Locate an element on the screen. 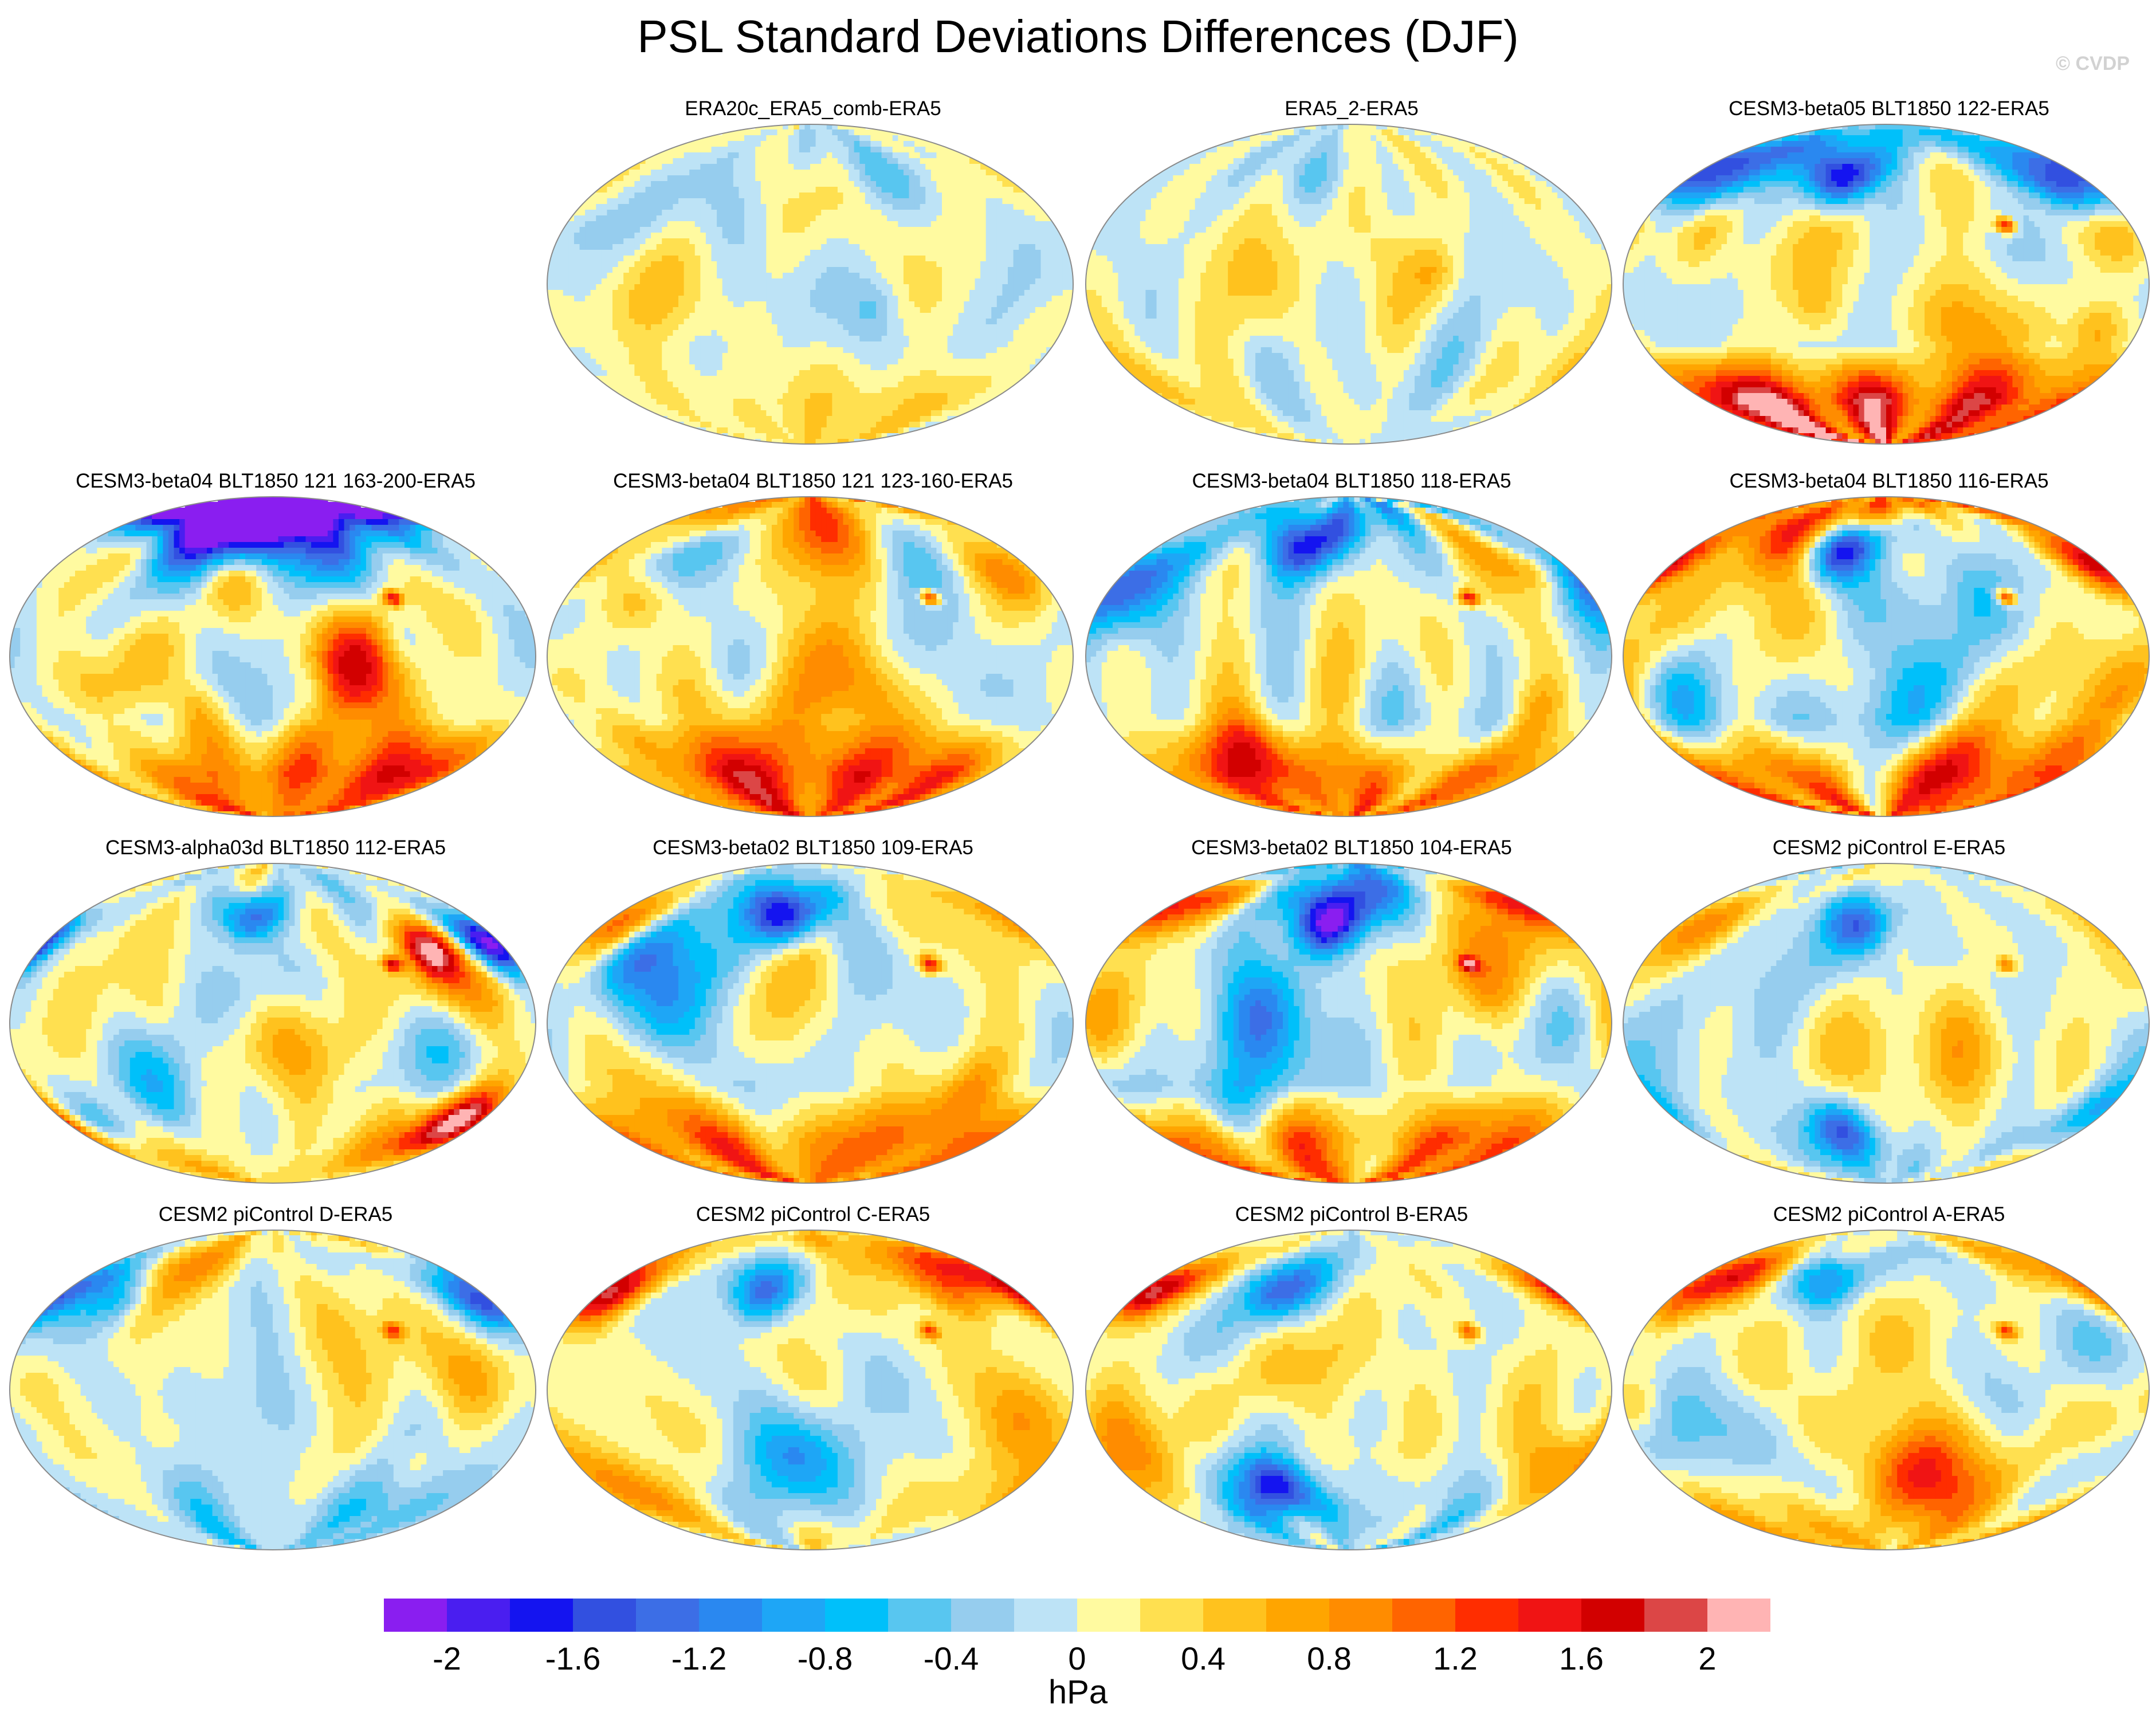 The width and height of the screenshot is (2156, 1724). colorbar-tick-label: -1.6 is located at coordinates (573, 1659).